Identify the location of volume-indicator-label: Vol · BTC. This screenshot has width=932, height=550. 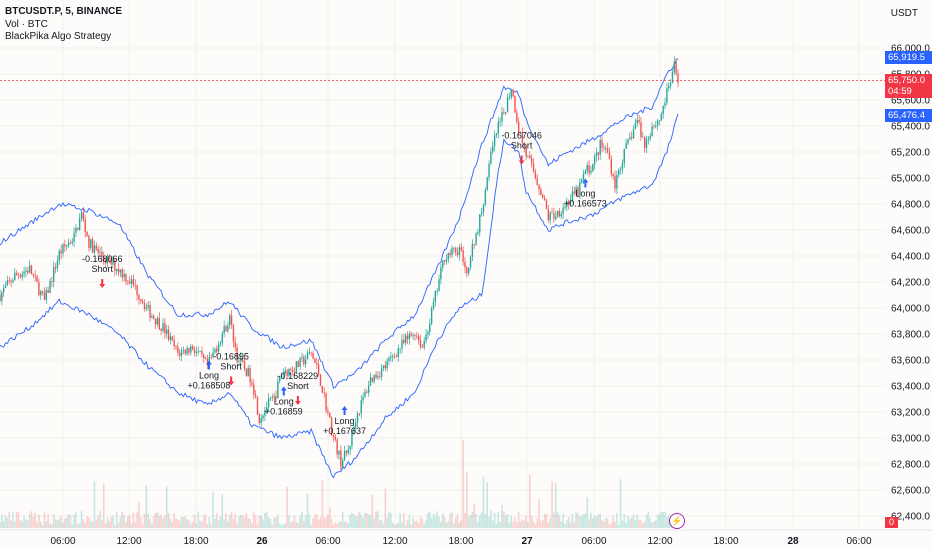
(26, 24).